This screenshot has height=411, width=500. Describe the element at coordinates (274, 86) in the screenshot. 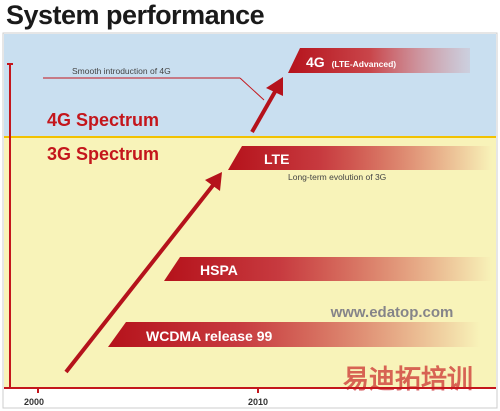

I see `growth-arrow-upper-head` at that location.